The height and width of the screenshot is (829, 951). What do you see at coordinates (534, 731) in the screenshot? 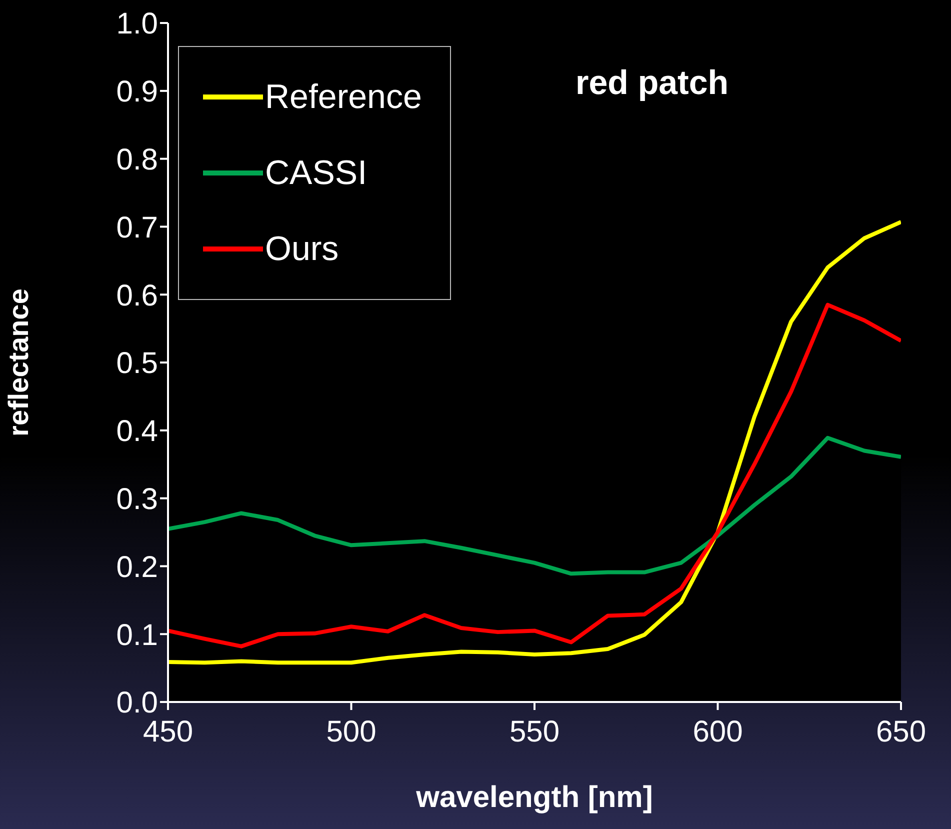
I see `x-tick-label: 550` at bounding box center [534, 731].